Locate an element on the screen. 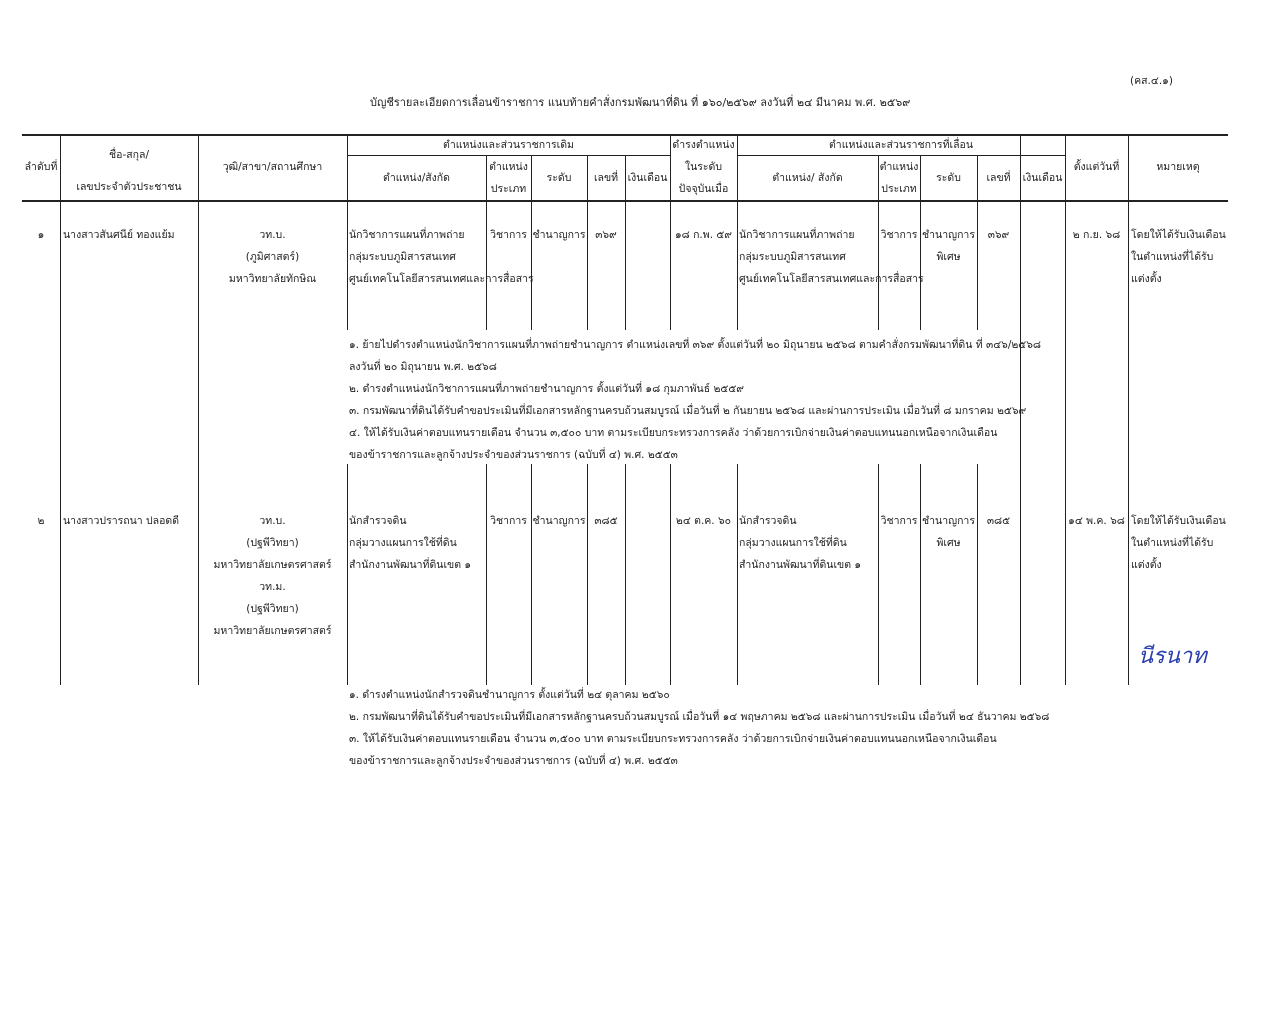 This screenshot has height=1010, width=1280. row-old-number: ๓๘๕ is located at coordinates (606, 521).